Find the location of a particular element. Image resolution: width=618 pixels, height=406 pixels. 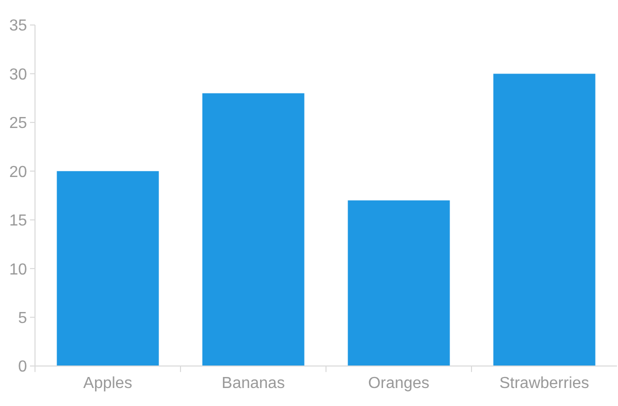

y-tick-label: 0 is located at coordinates (23, 367).